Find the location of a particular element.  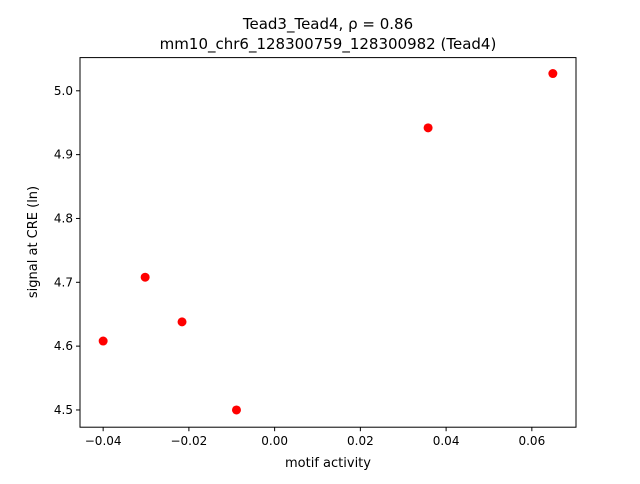

x-tick-label: −0.04 is located at coordinates (103, 441).